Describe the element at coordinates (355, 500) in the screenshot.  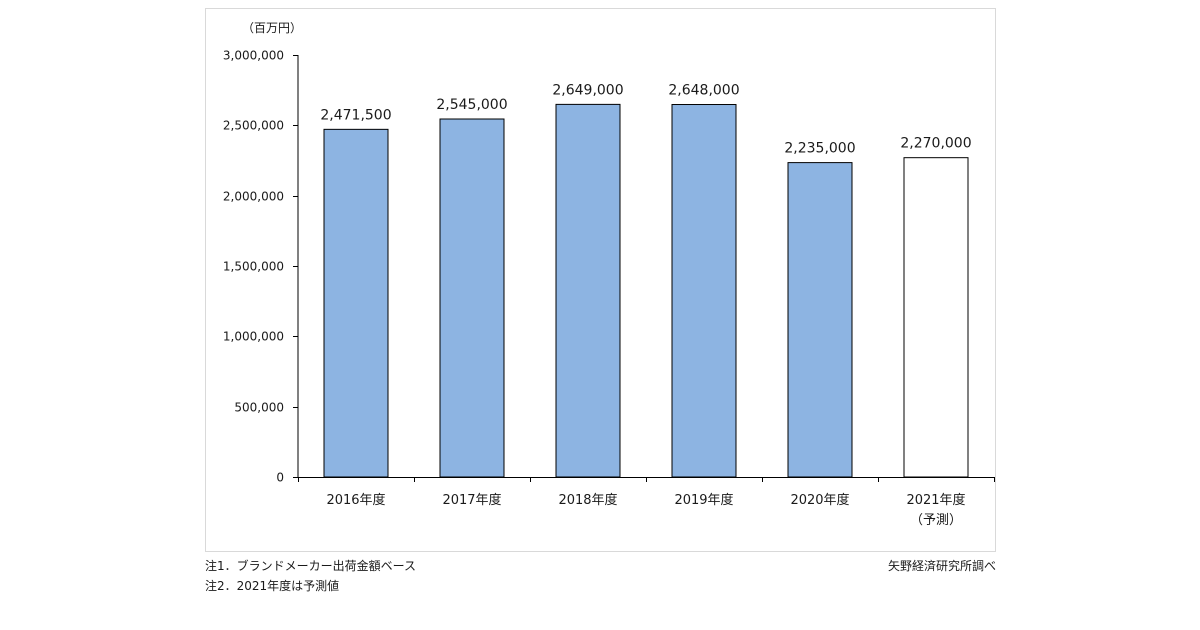
I see `x-tick-label: 2016年度` at that location.